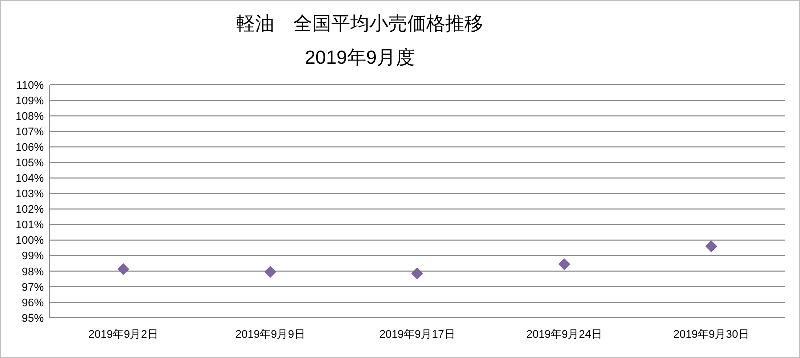 The height and width of the screenshot is (358, 800). What do you see at coordinates (33, 318) in the screenshot?
I see `y-tick-label: 95%` at bounding box center [33, 318].